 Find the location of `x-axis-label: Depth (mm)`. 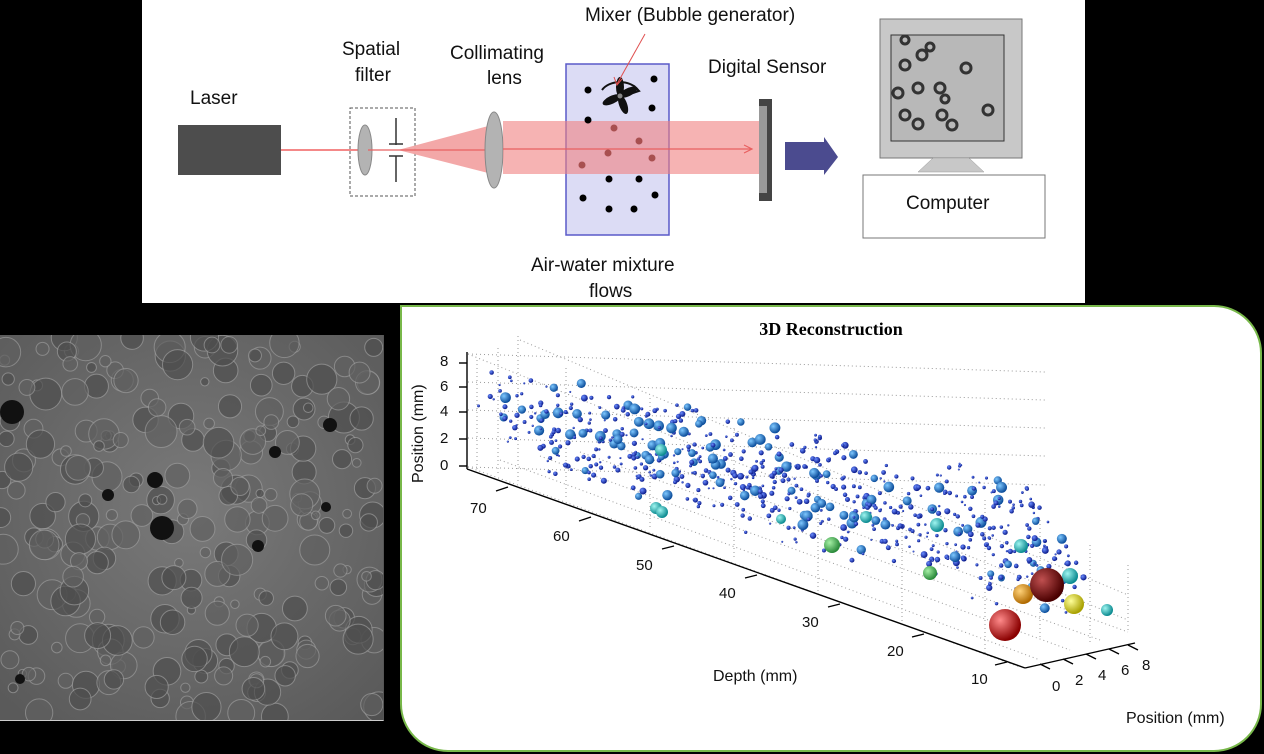

x-axis-label: Depth (mm) is located at coordinates (755, 676).